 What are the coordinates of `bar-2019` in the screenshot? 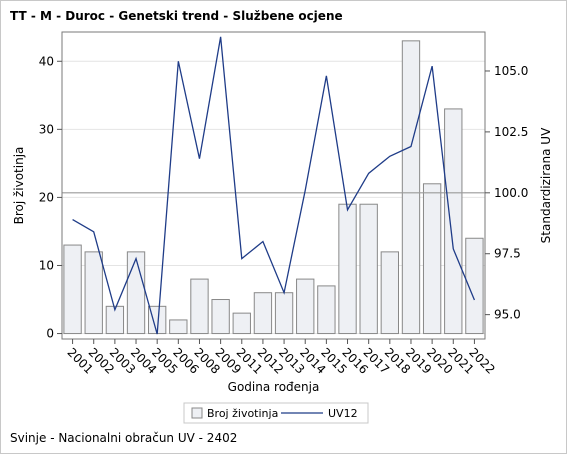 It's located at (411, 187).